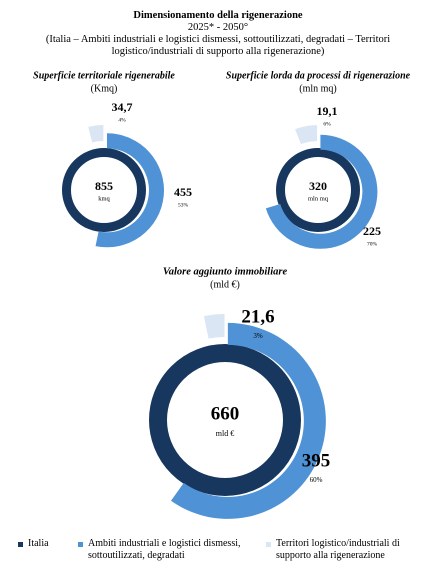  What do you see at coordinates (372, 231) in the screenshot?
I see `segment-value: 225` at bounding box center [372, 231].